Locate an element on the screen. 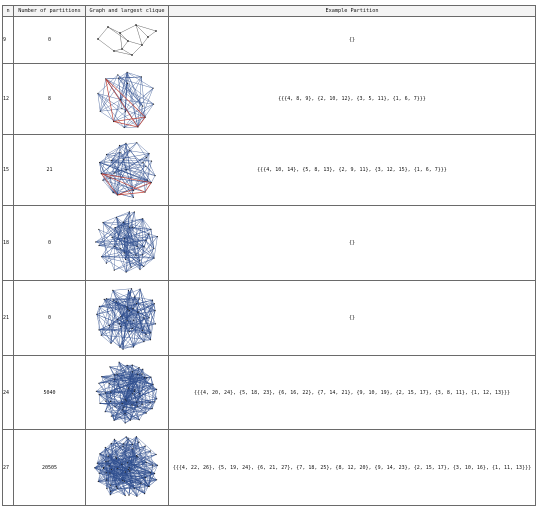 Image resolution: width=540 pixels, height=506 pixels. row-n: 9 is located at coordinates (8, 40).